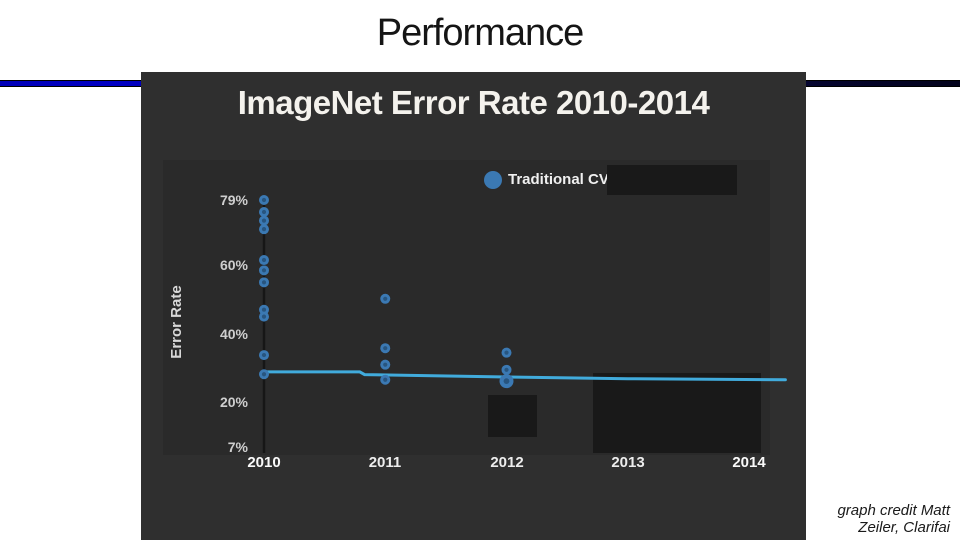 The image size is (960, 540). Describe the element at coordinates (233, 200) in the screenshot. I see `y-axis-tick-label: 79%` at that location.